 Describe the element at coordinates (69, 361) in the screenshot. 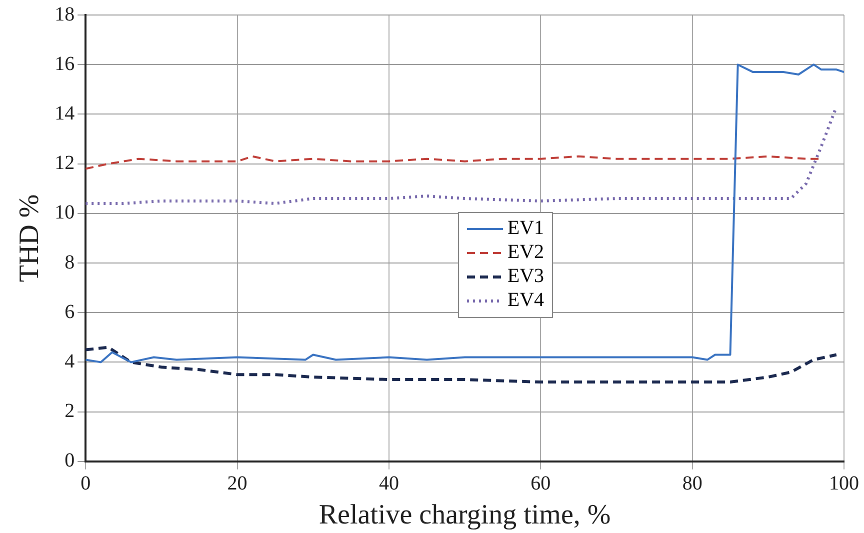

I see `y-tick-label: 4` at that location.